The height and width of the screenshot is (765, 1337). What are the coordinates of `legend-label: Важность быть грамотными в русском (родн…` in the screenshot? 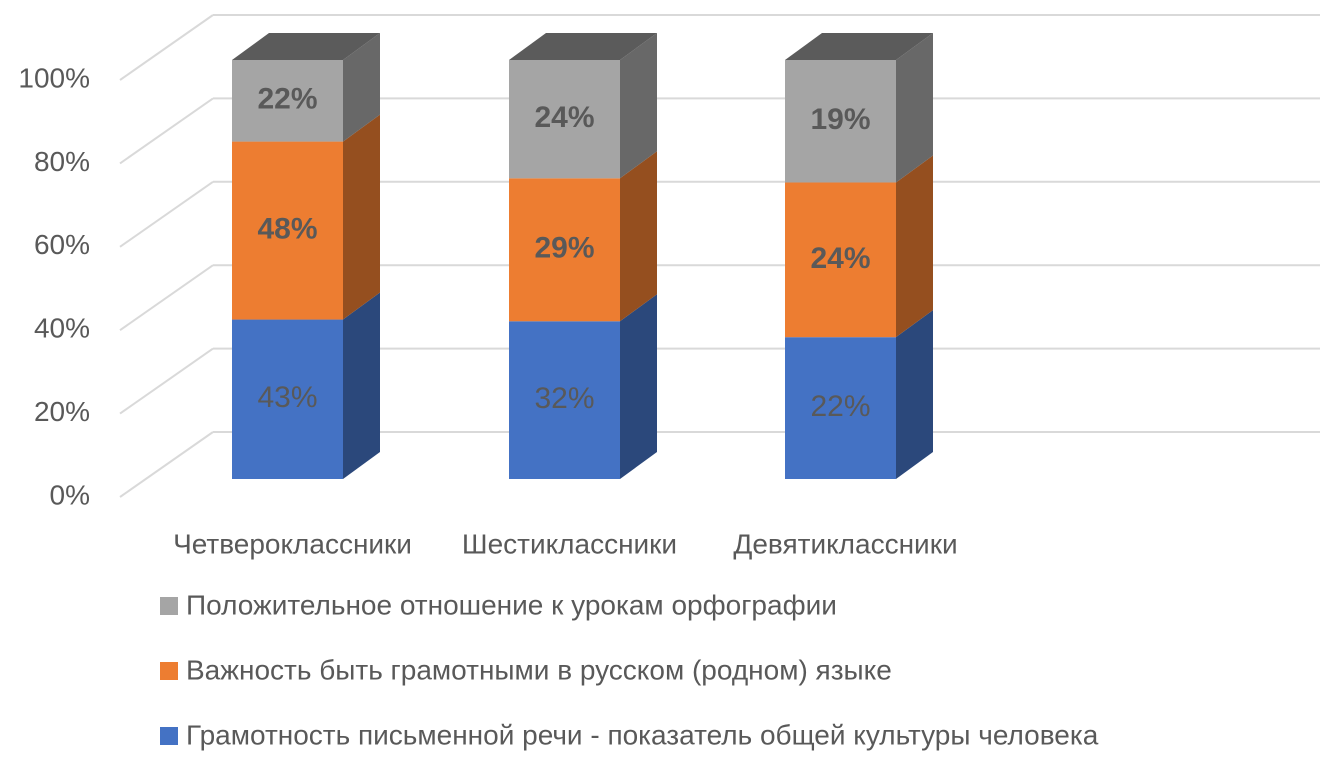 It's located at (539, 669).